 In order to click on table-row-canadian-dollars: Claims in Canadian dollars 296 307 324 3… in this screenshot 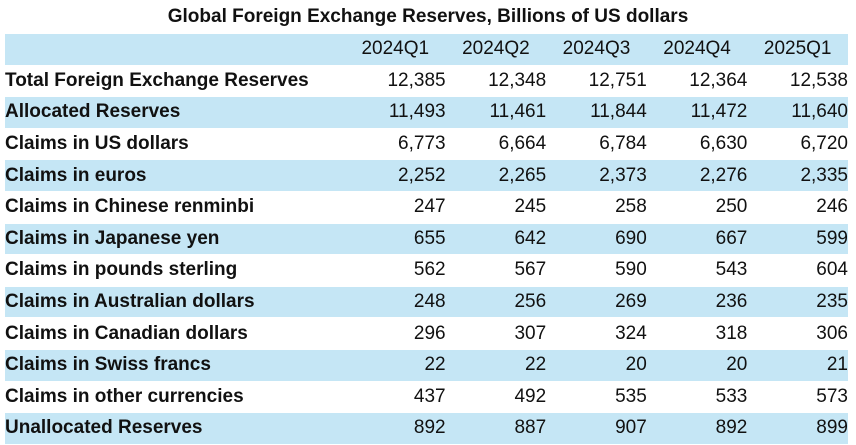, I will do `click(426, 333)`.